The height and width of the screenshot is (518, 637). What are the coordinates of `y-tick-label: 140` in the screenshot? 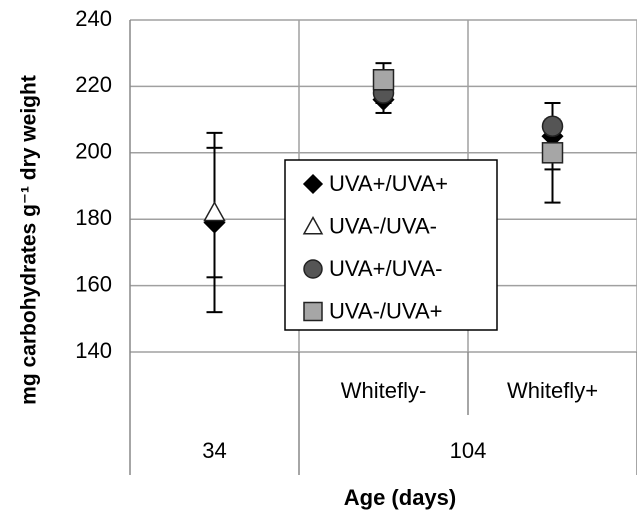 It's located at (93, 350).